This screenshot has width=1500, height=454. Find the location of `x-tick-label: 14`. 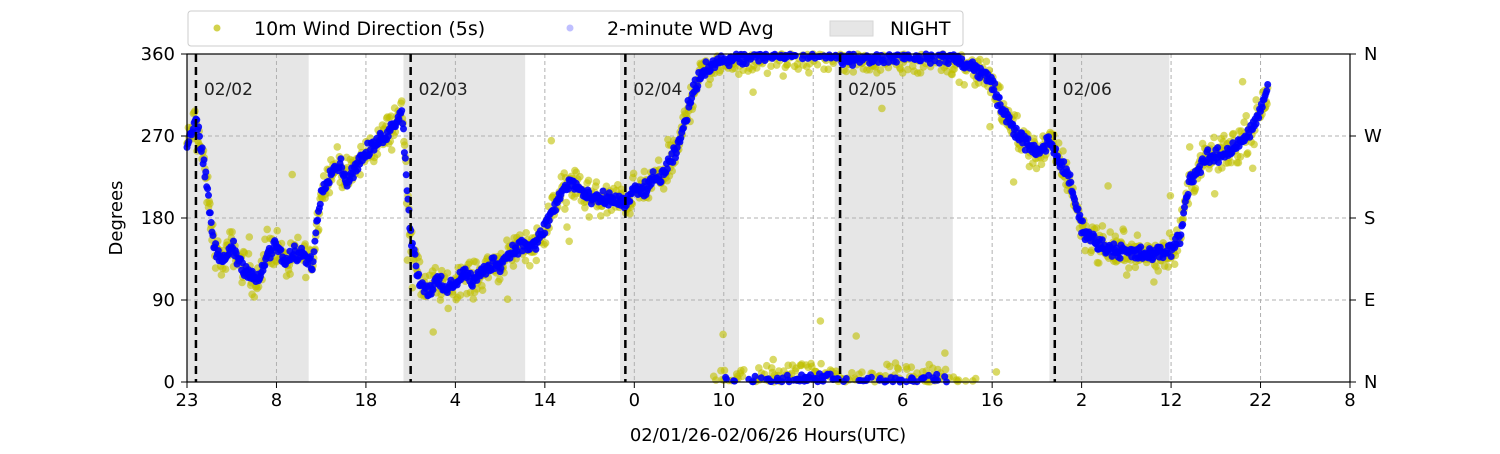

x-tick-label: 14 is located at coordinates (544, 400).